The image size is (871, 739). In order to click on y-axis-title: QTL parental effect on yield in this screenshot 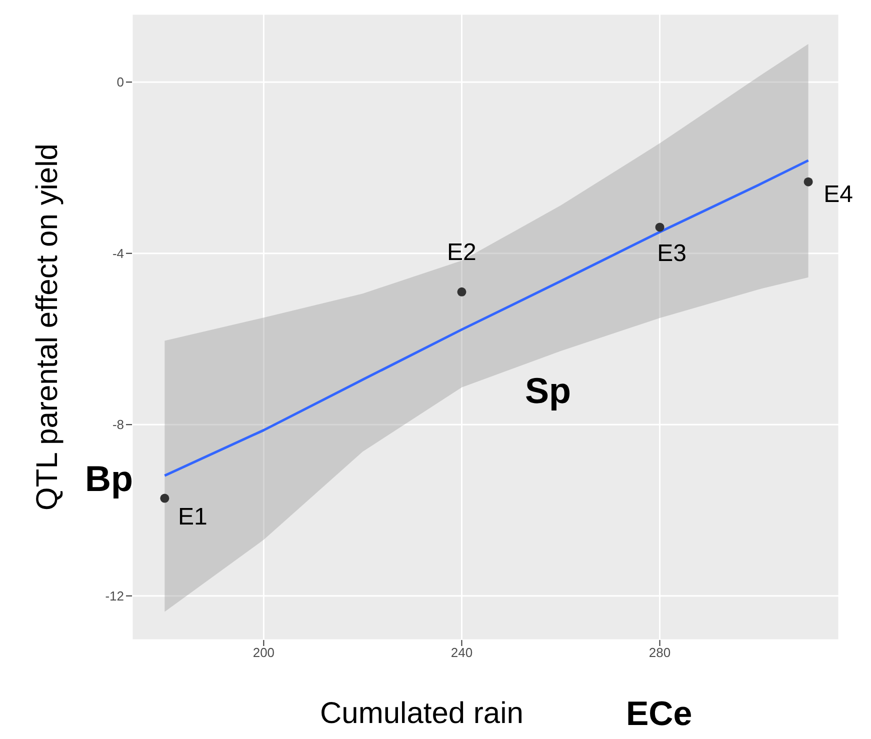, I will do `click(48, 327)`.